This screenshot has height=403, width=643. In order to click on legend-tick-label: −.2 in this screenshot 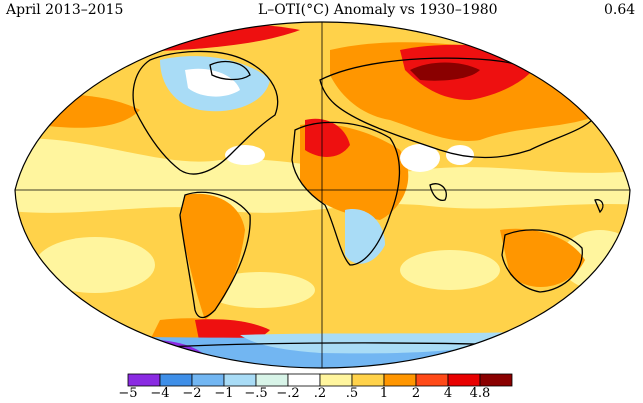, I will do `click(288, 393)`.